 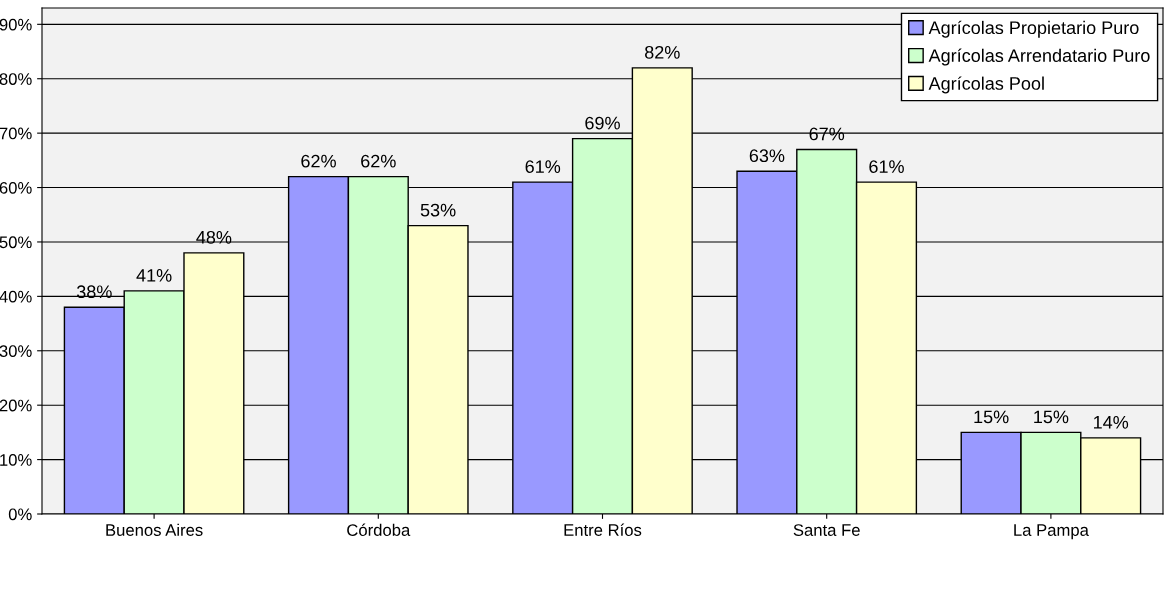 I want to click on text: 69%, so click(x=602, y=123).